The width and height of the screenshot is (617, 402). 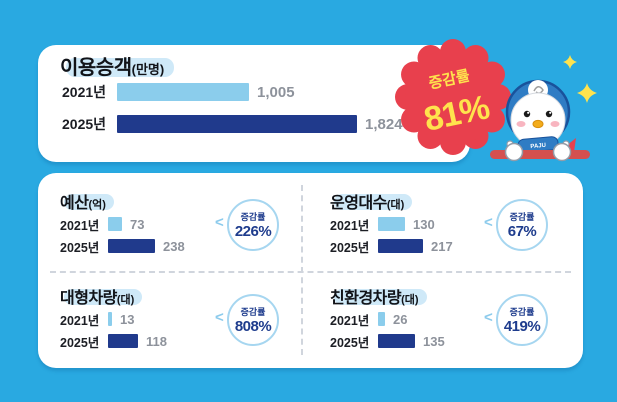 I want to click on mascot-cheek-left, so click(x=521, y=124).